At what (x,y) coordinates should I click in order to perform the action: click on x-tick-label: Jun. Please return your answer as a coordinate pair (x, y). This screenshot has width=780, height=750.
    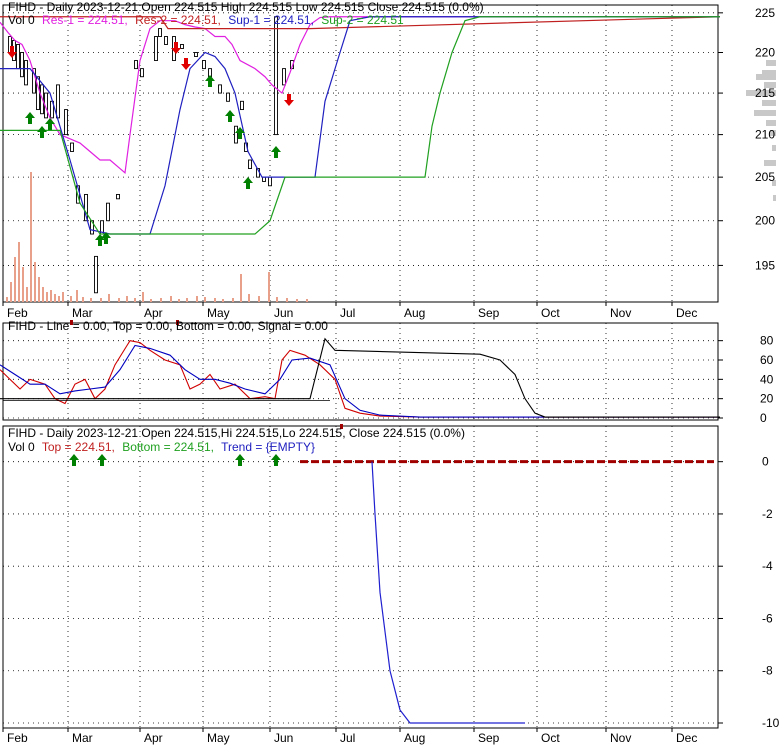
    Looking at the image, I should click on (283, 313).